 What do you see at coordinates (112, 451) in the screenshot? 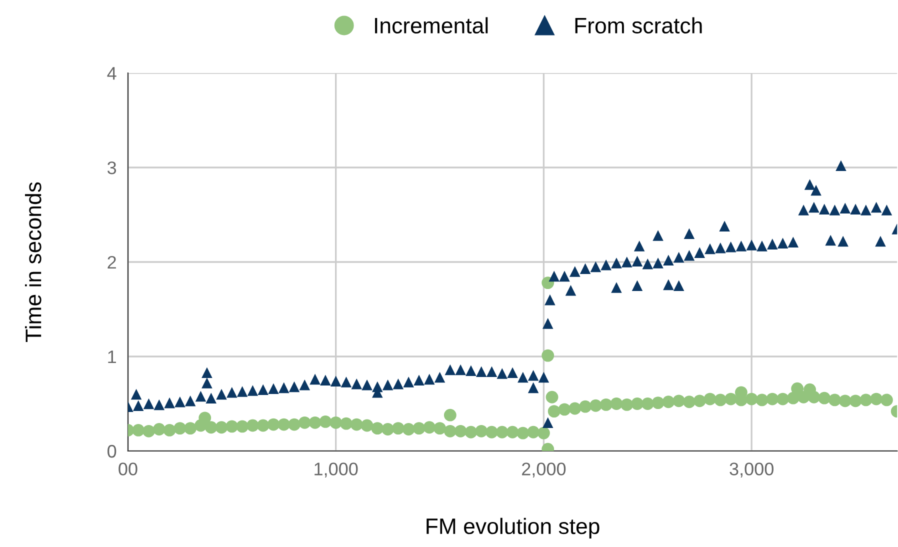
I see `y-tick-label: 0` at bounding box center [112, 451].